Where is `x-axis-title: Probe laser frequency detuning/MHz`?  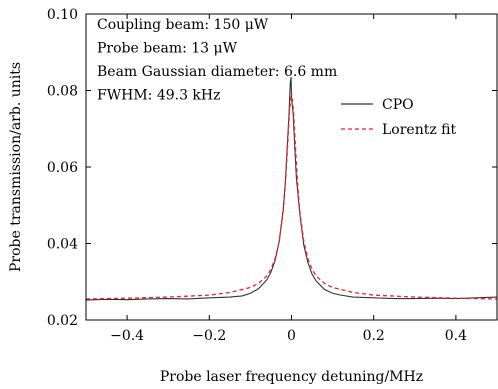
x-axis-title: Probe laser frequency detuning/MHz is located at coordinates (291, 377).